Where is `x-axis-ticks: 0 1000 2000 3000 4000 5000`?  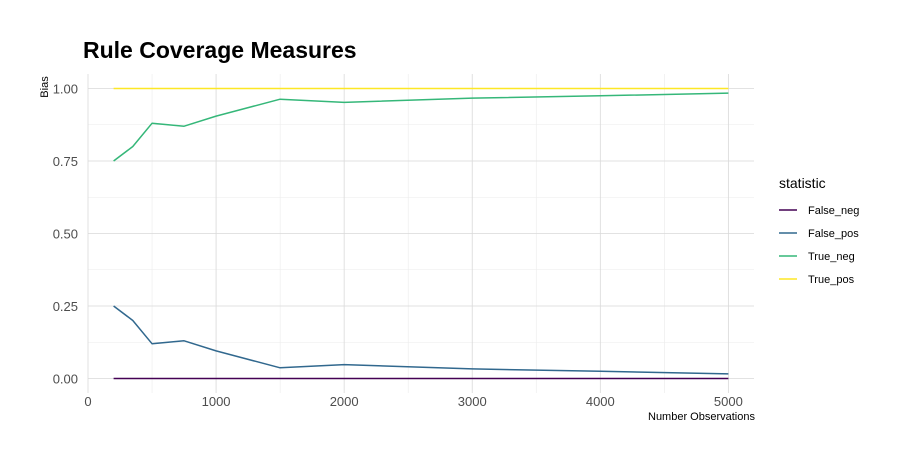 x-axis-ticks: 0 1000 2000 3000 4000 5000 is located at coordinates (413, 401).